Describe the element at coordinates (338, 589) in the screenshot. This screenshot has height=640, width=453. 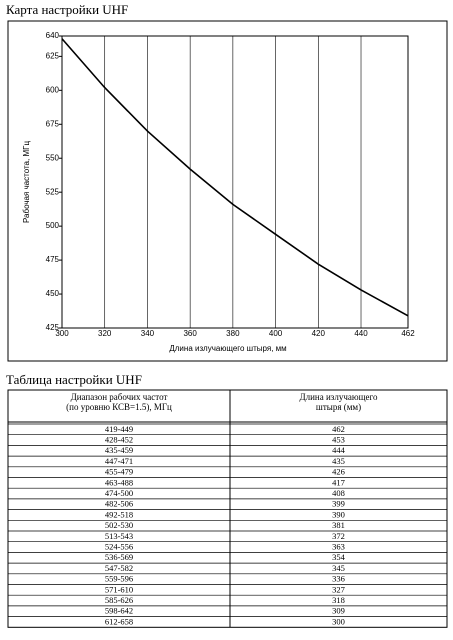
I see `table-cell: 327` at that location.